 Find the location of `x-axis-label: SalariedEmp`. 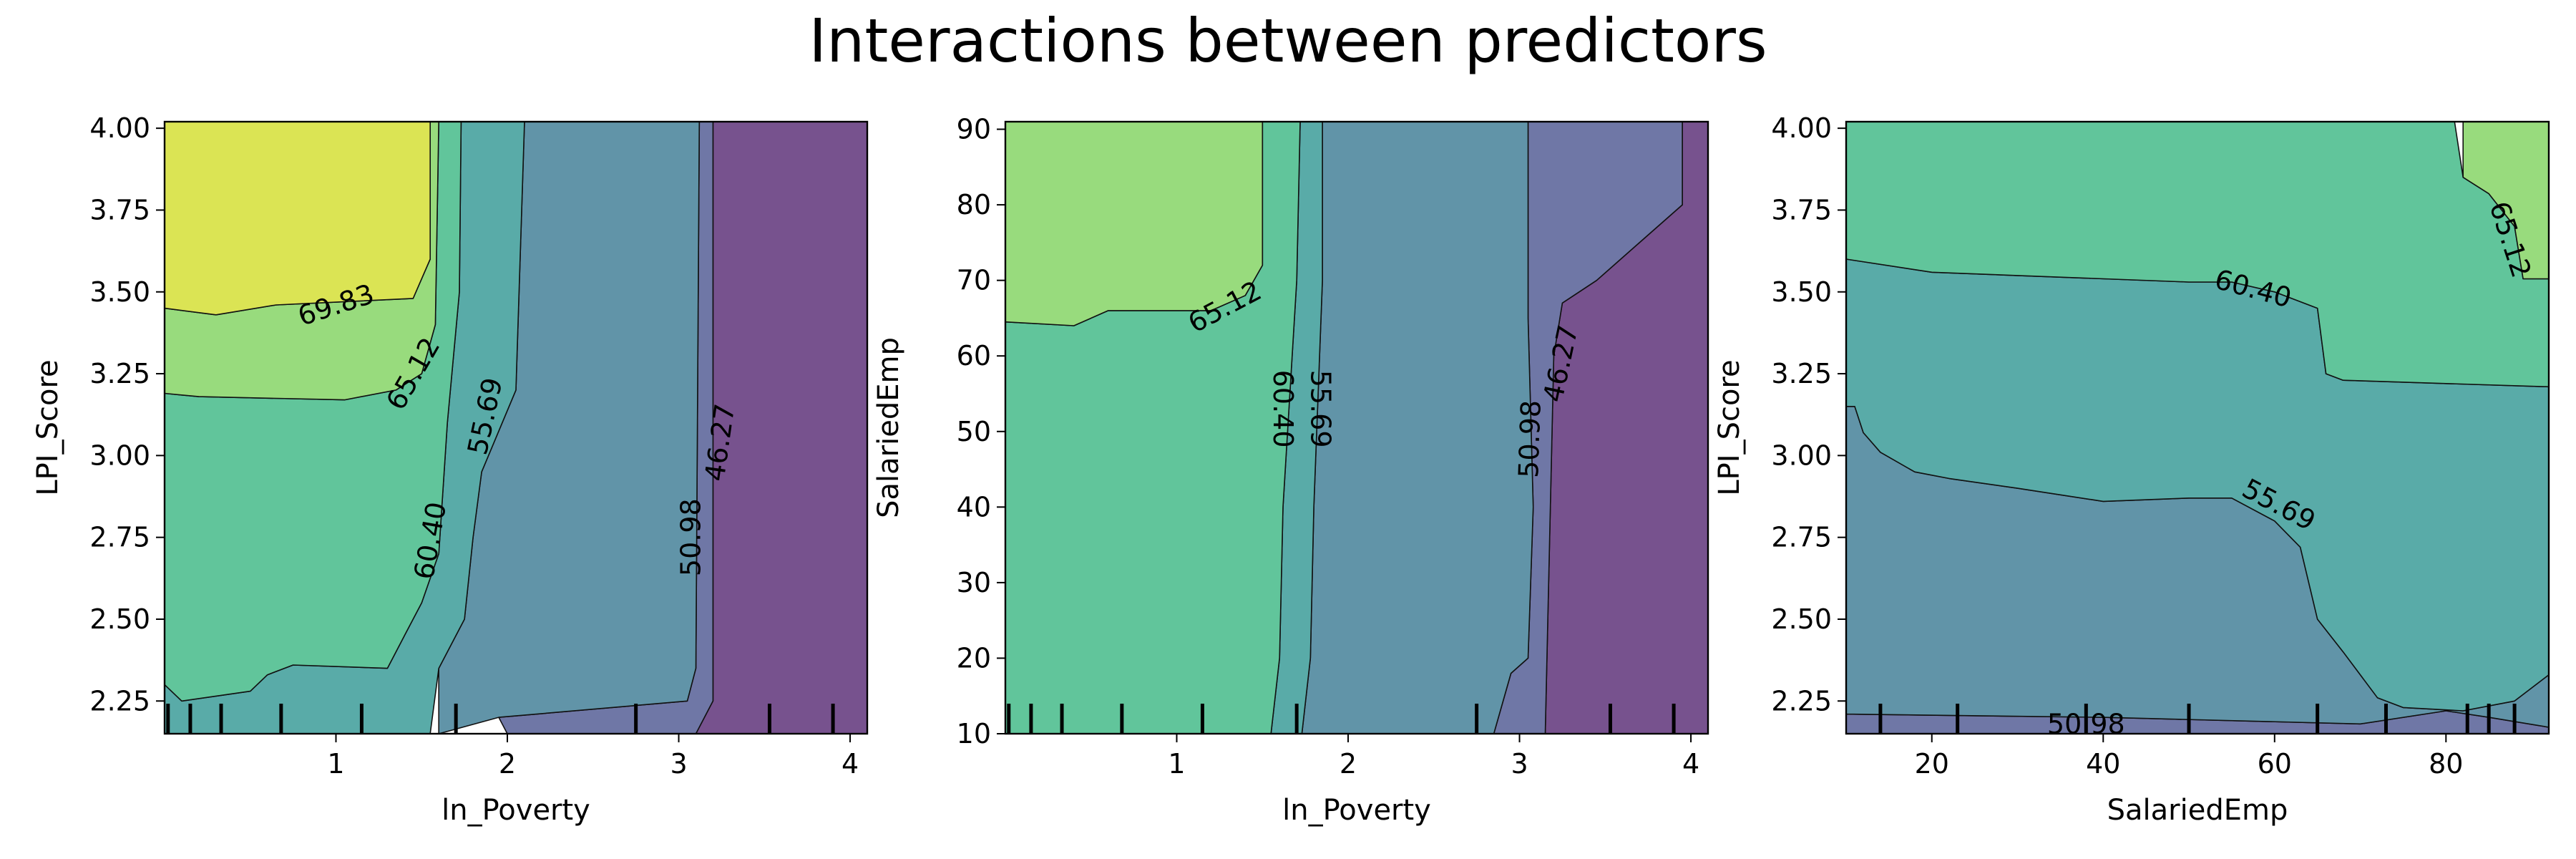

x-axis-label: SalariedEmp is located at coordinates (2197, 810).